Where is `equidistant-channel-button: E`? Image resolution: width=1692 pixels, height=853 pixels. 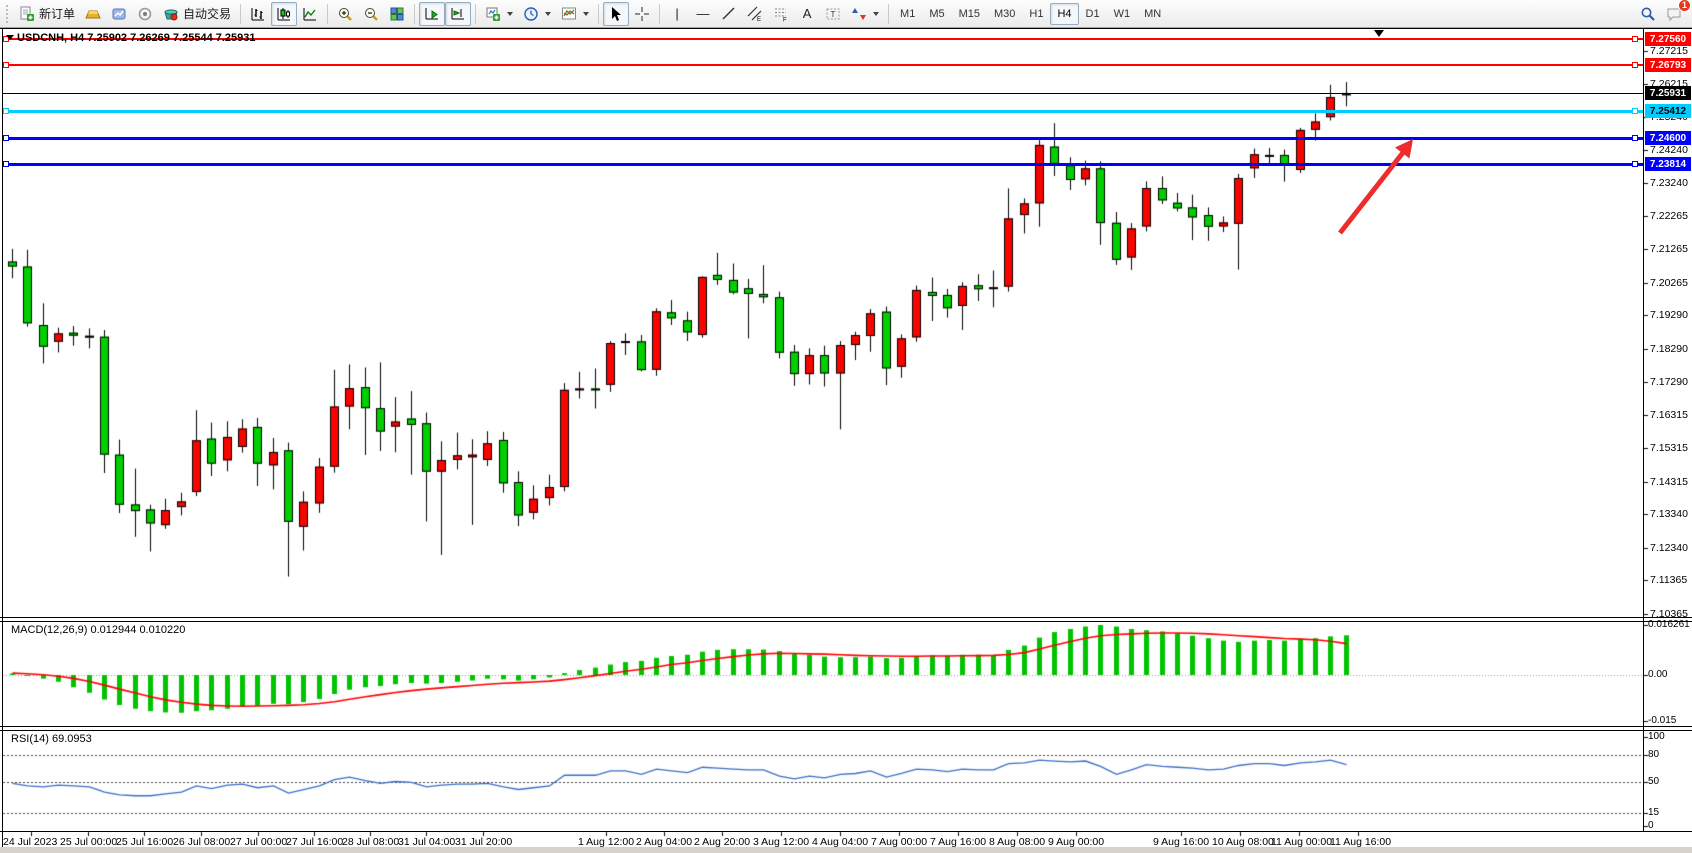 equidistant-channel-button: E is located at coordinates (755, 14).